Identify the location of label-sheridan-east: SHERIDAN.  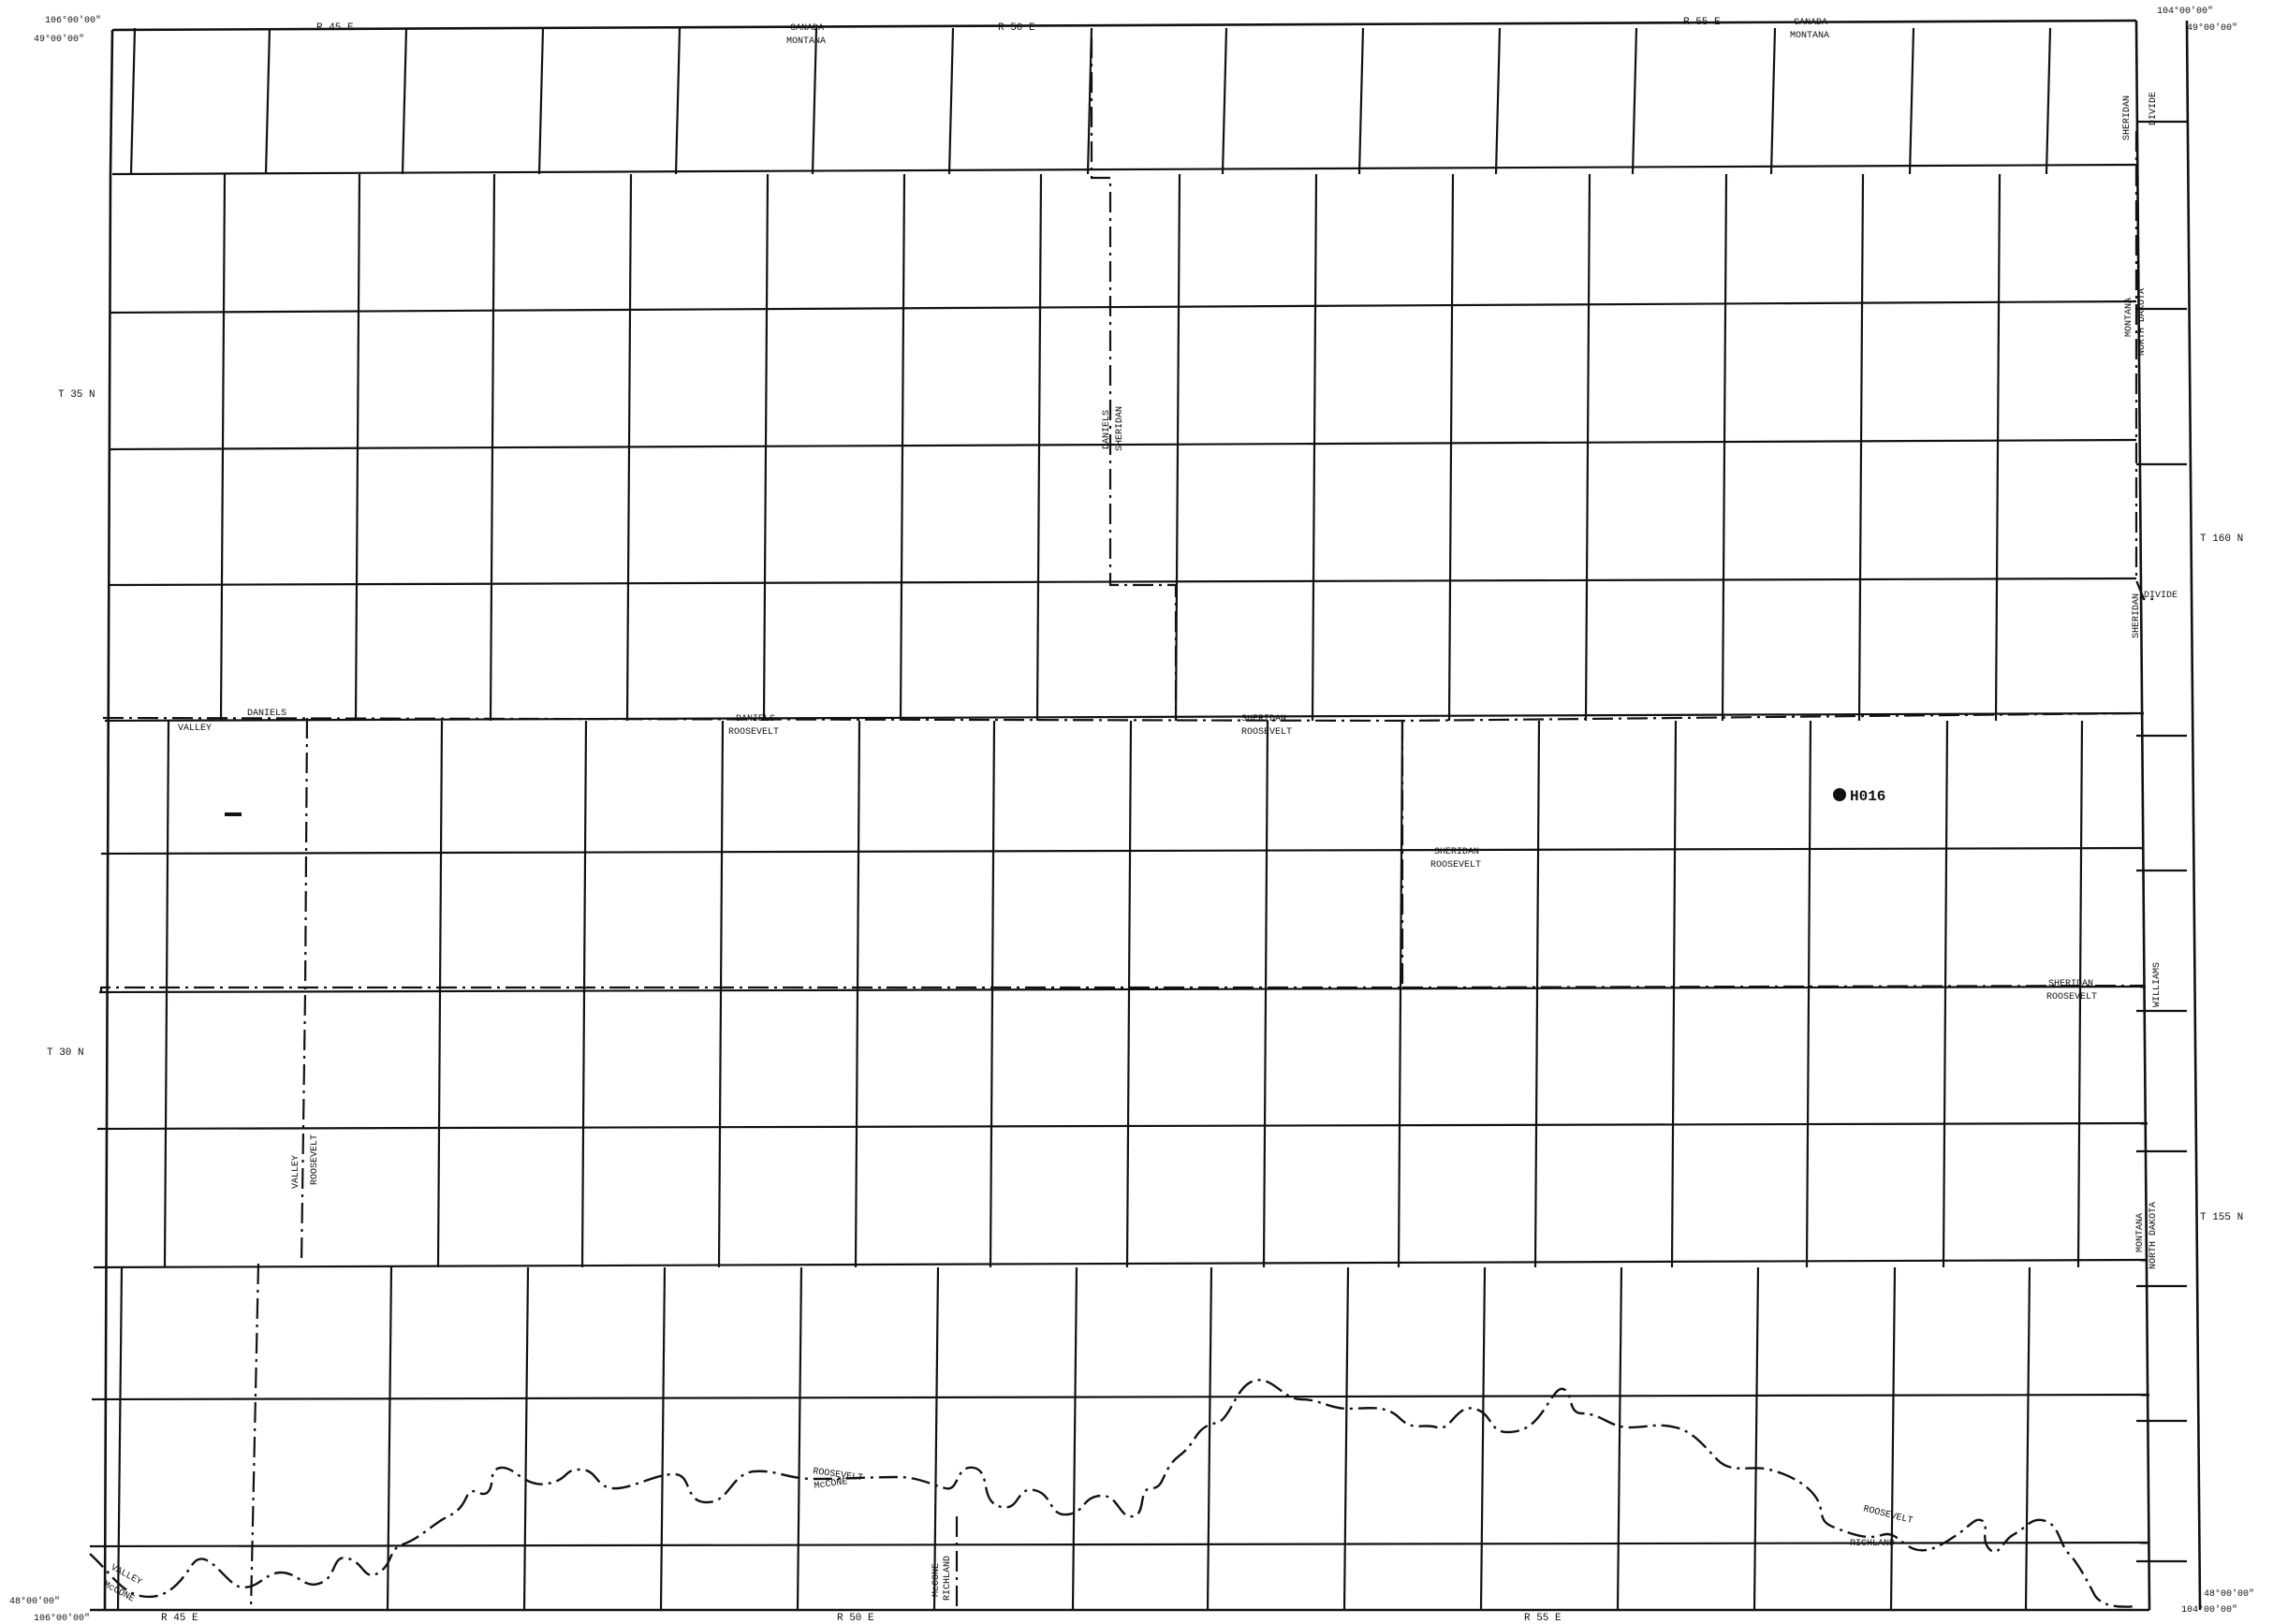
(1457, 852).